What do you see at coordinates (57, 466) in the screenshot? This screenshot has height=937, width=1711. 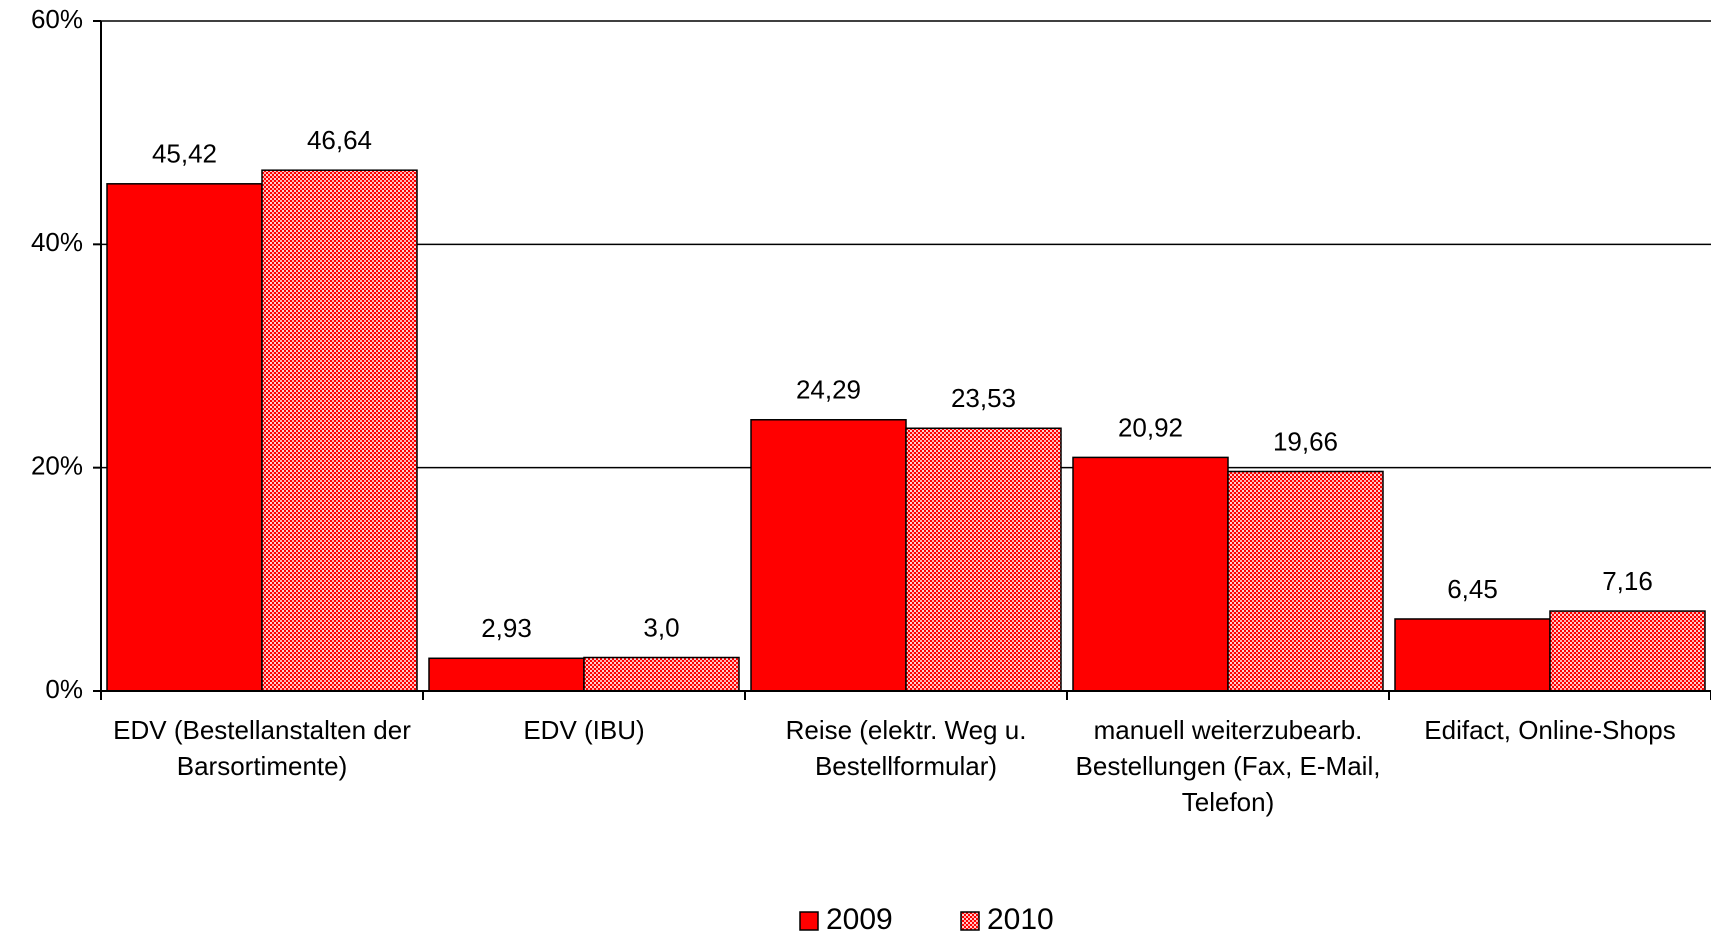 I see `y-tick-label: 20%` at bounding box center [57, 466].